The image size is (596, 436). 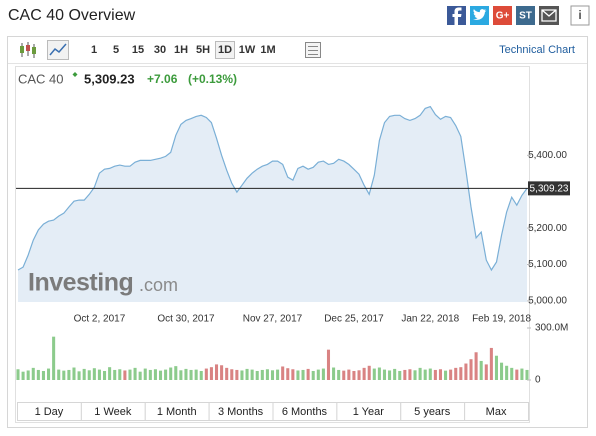 I want to click on range-label: 1 Year, so click(x=369, y=412).